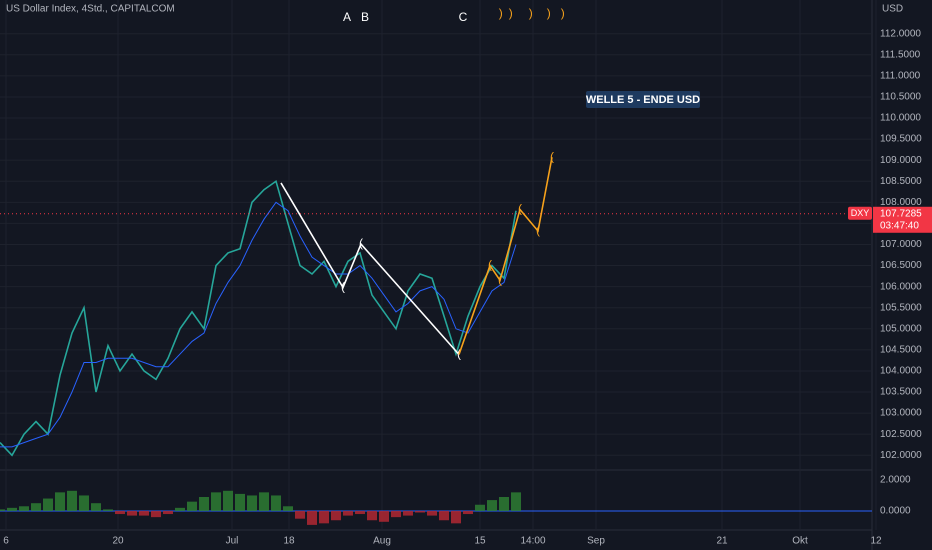  I want to click on x-tick-label: 15, so click(480, 541).